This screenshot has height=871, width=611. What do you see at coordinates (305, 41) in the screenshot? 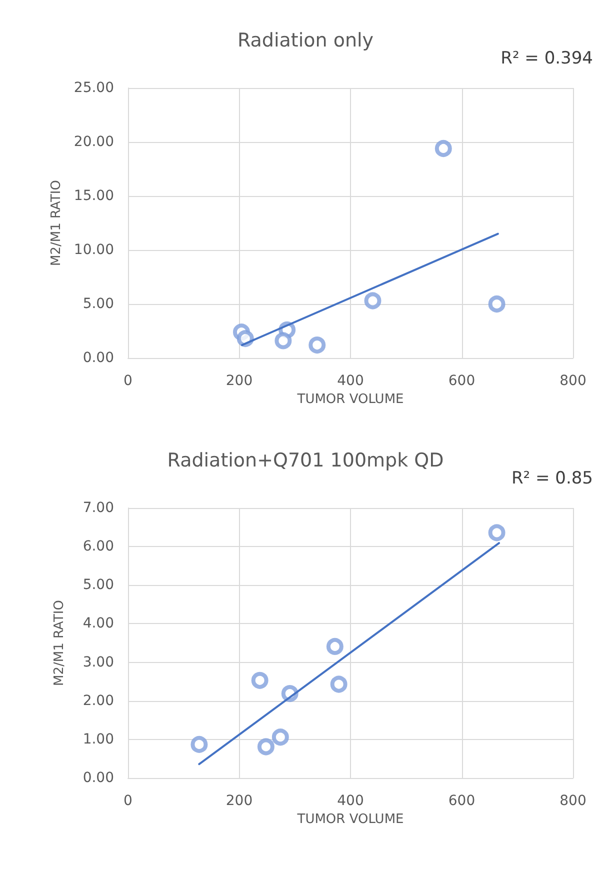
I see `chart-title: Radiation only` at bounding box center [305, 41].